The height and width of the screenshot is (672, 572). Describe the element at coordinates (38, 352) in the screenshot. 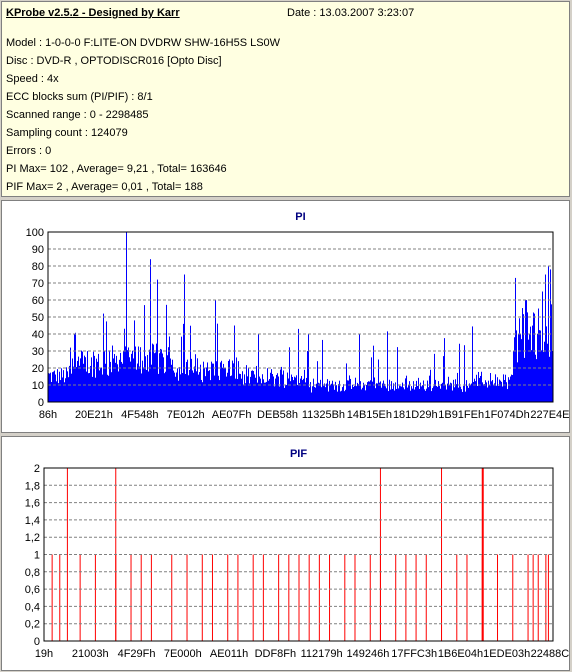

I see `y-tick-label: 30` at that location.